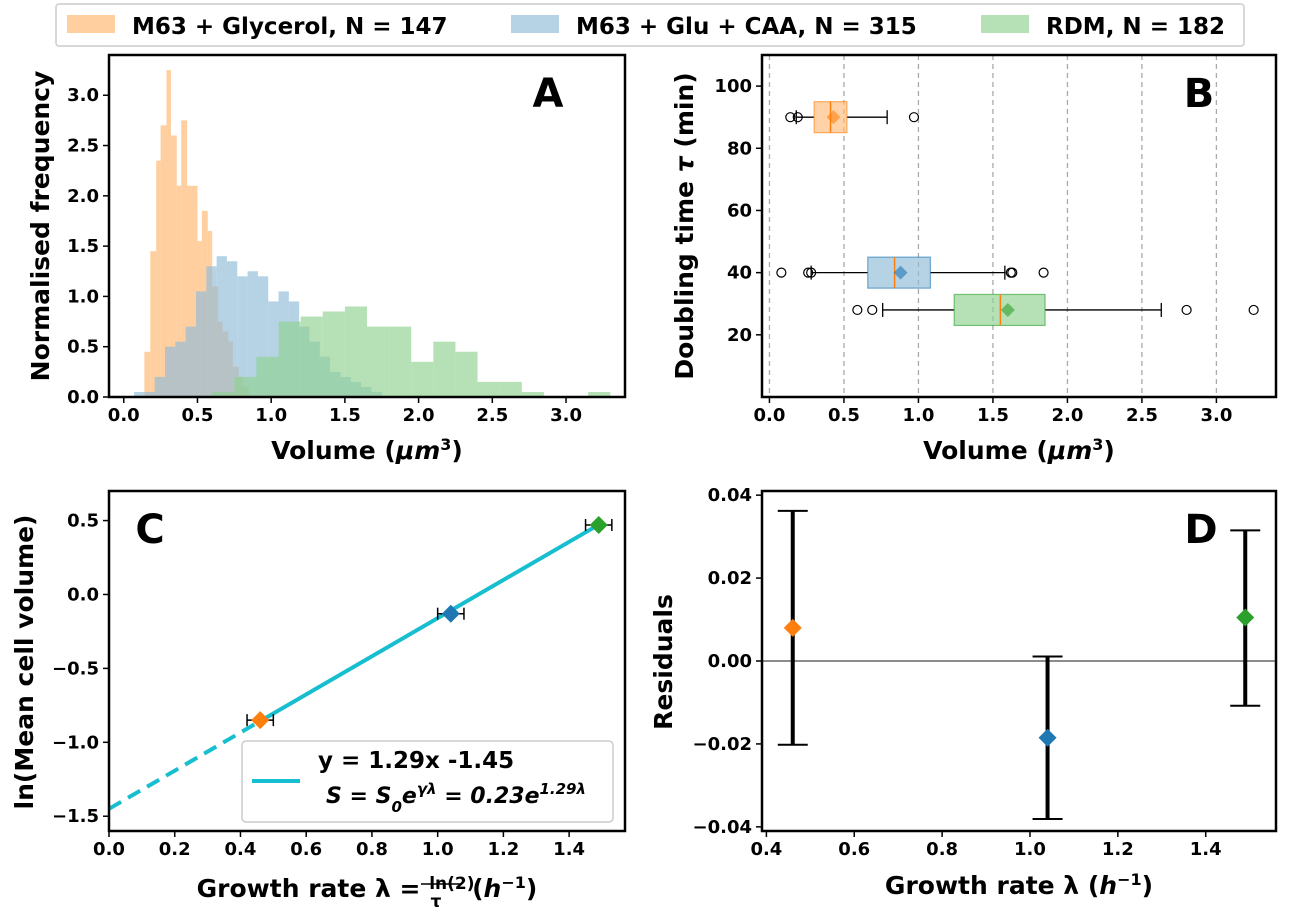 Image resolution: width=1289 pixels, height=919 pixels. I want to click on y-tick-label: 80, so click(739, 148).